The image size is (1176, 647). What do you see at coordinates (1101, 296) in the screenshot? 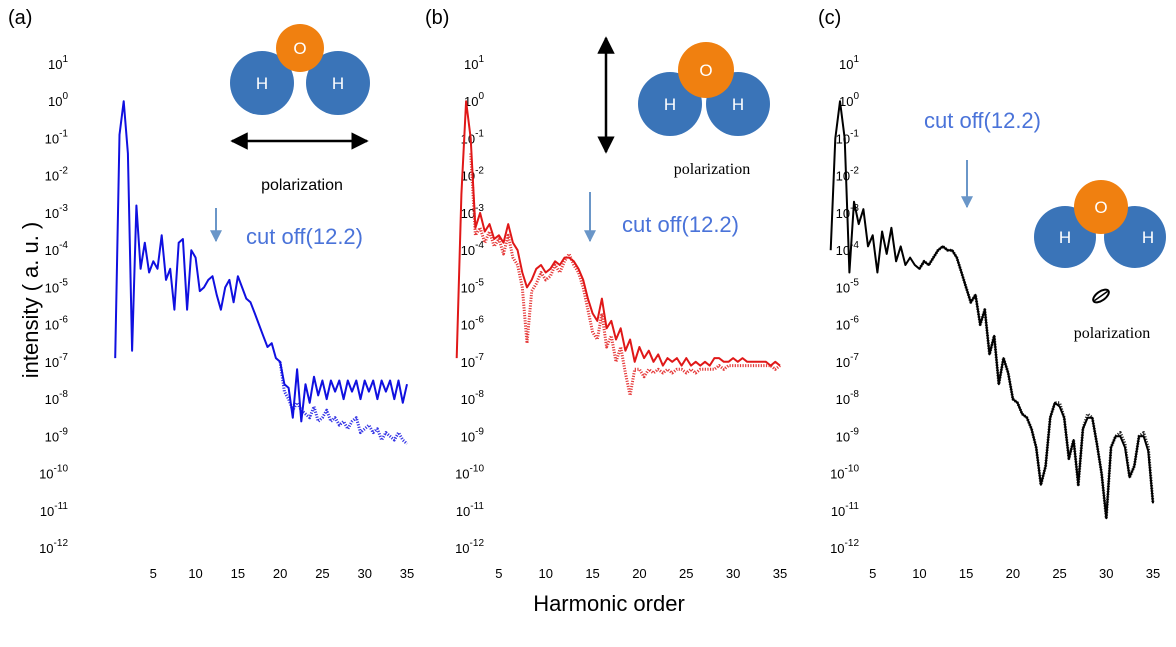
I see `polarization-out-of-plane-icon` at bounding box center [1101, 296].